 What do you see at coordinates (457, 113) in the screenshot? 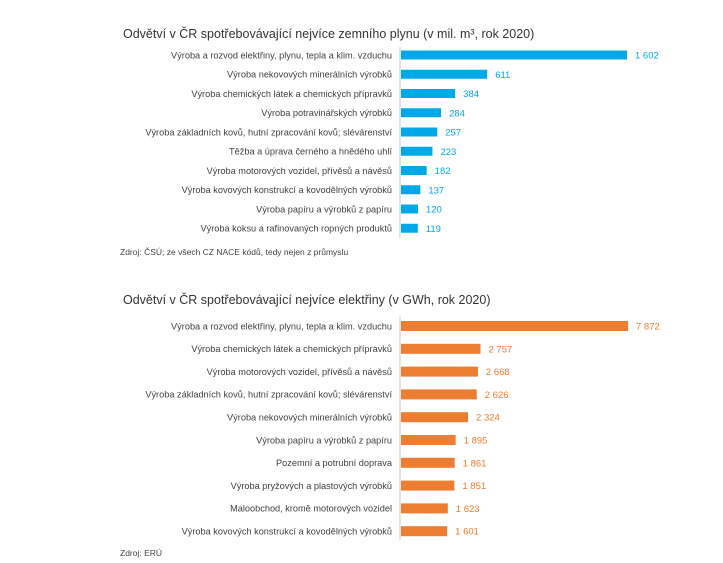
I see `data-label: 284` at bounding box center [457, 113].